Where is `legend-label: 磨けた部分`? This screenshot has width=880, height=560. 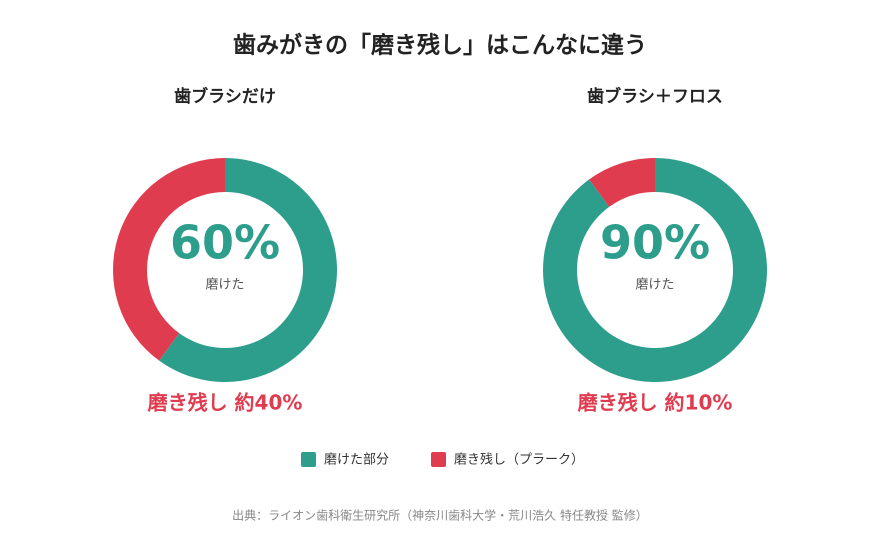
legend-label: 磨けた部分 is located at coordinates (356, 460).